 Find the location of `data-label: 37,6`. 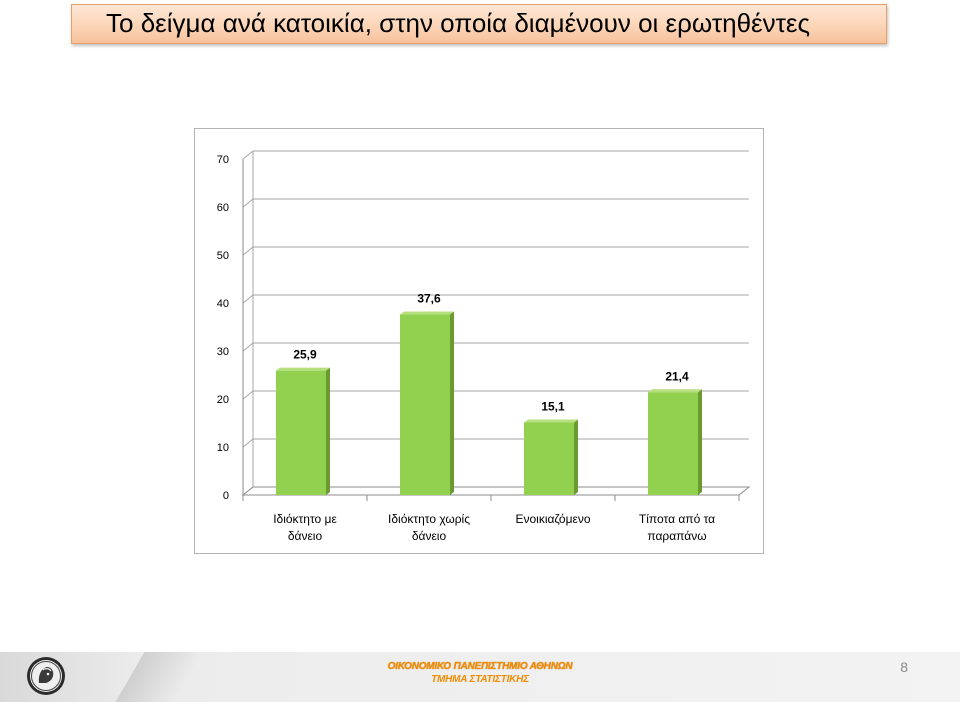

data-label: 37,6 is located at coordinates (429, 299).